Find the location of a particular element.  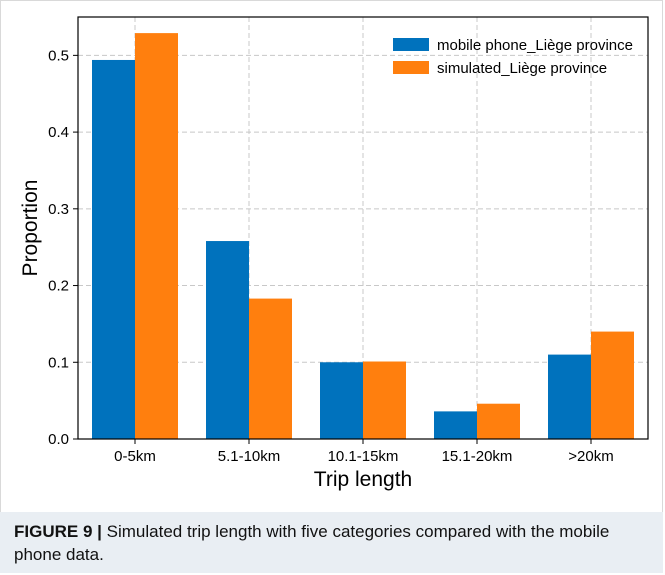

y-tick-label: 0.2 is located at coordinates (58, 286).